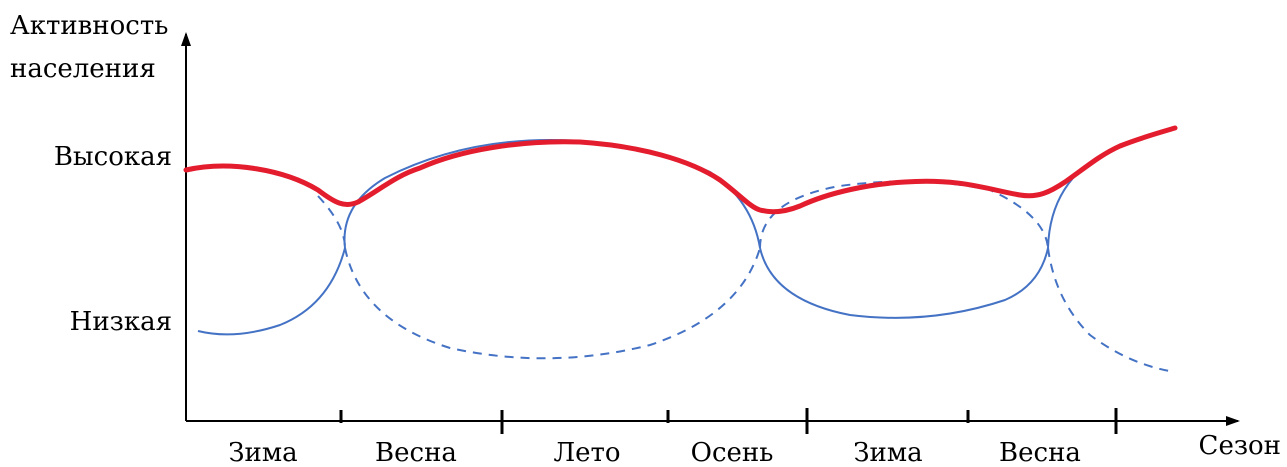 The width and height of the screenshot is (1287, 467). Describe the element at coordinates (89, 26) in the screenshot. I see `y-axis-title-line1: Активность` at that location.